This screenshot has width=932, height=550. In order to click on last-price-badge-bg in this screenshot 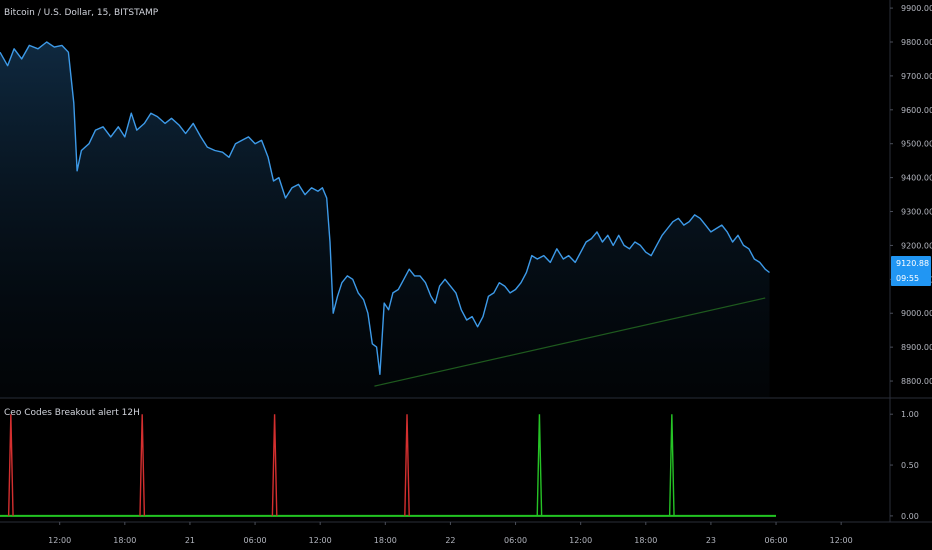, I will do `click(911, 271)`.